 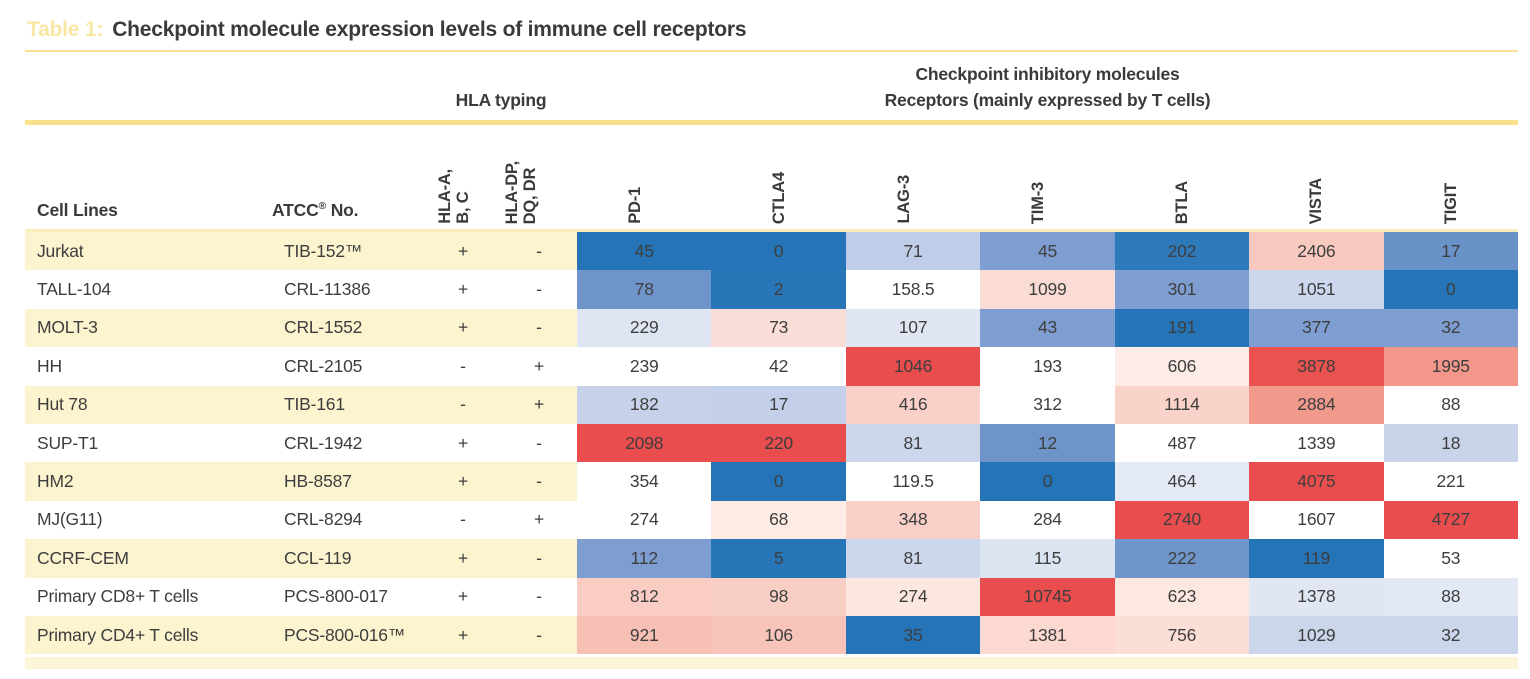 I want to click on rotated-column-header: PD-1, so click(x=644, y=208).